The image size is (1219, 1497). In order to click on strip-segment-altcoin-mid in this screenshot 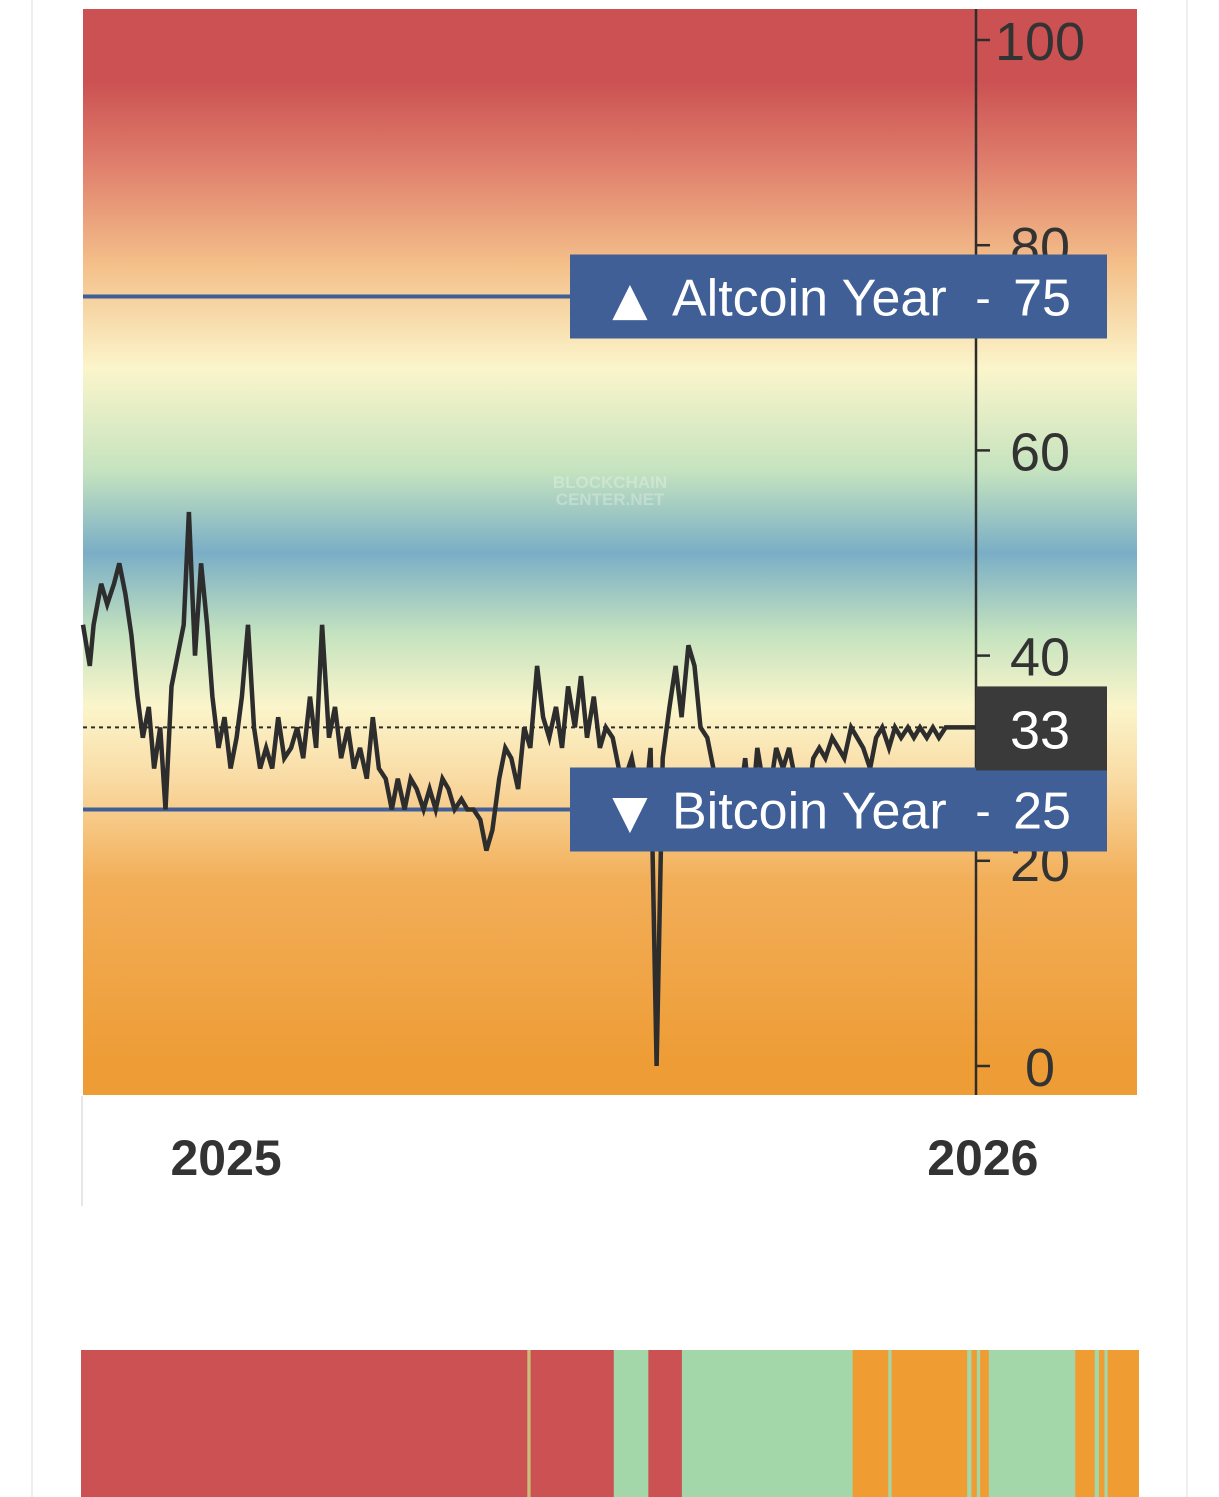, I will do `click(529, 1423)`.